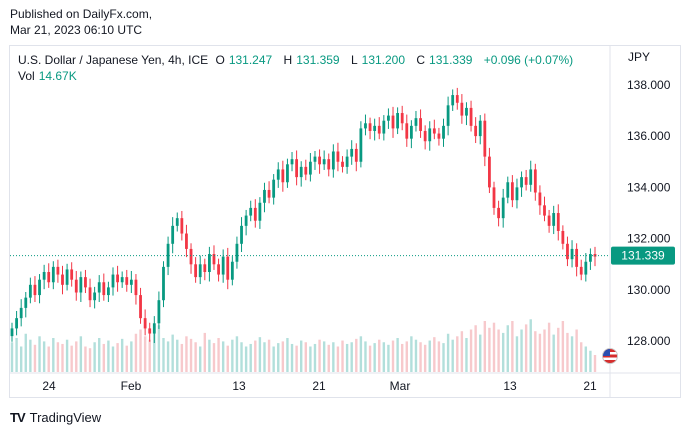  I want to click on y-tick-label: 138.000, so click(649, 85).